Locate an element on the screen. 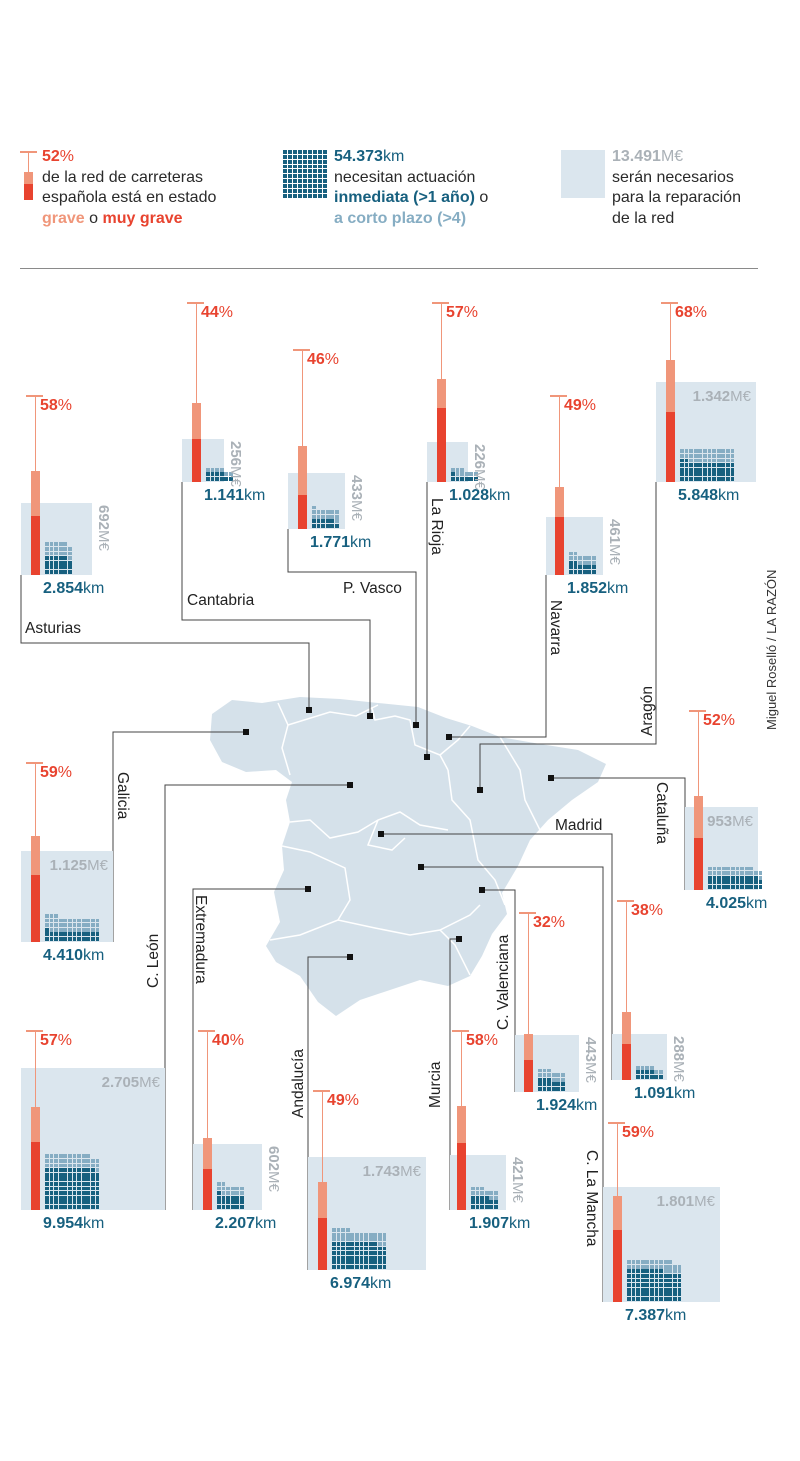  marker-la-rioja is located at coordinates (427, 757).